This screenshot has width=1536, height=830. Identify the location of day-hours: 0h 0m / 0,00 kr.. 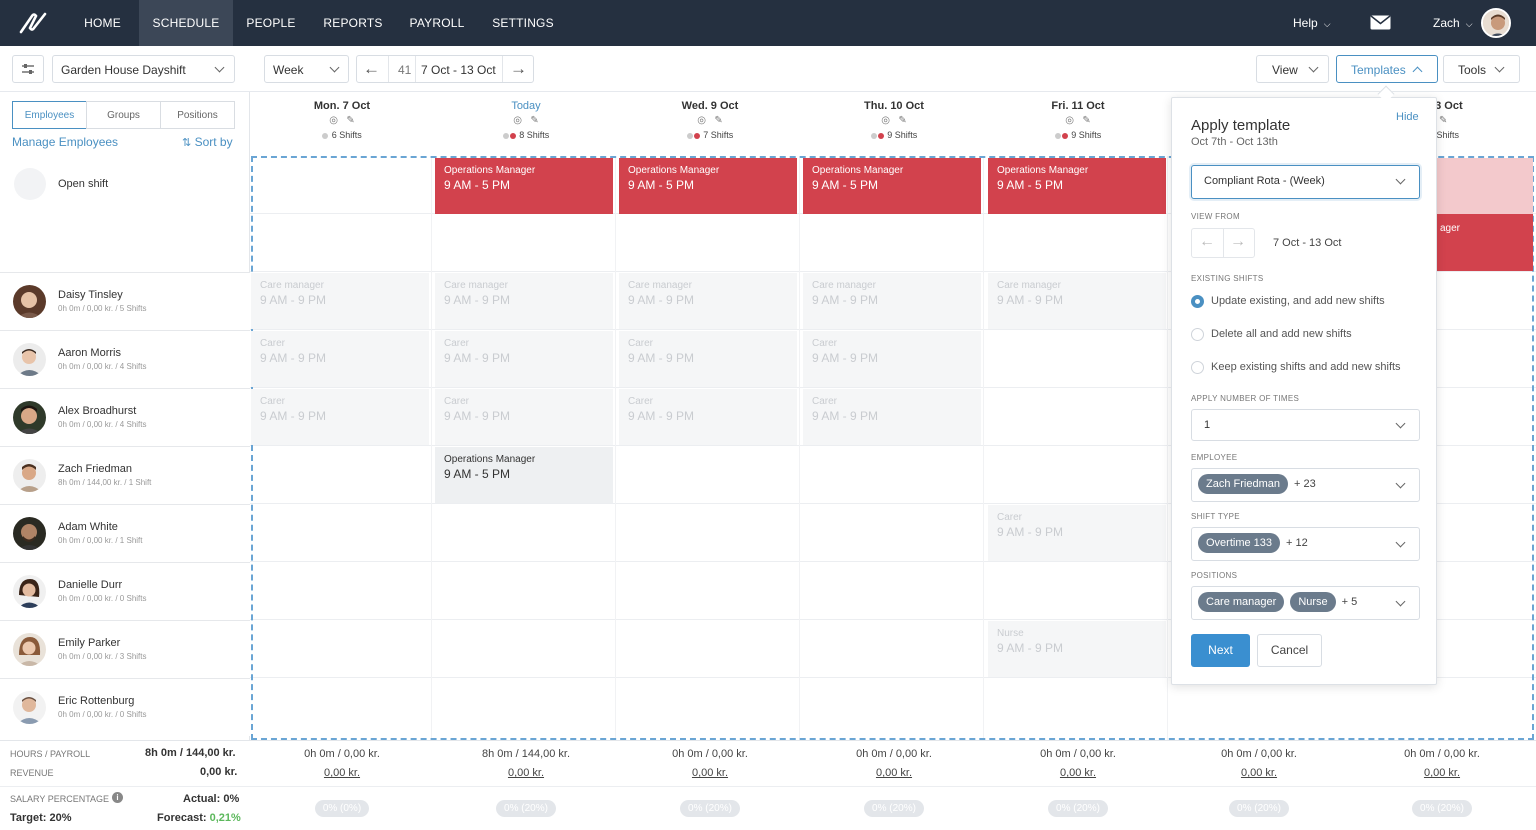
(710, 754).